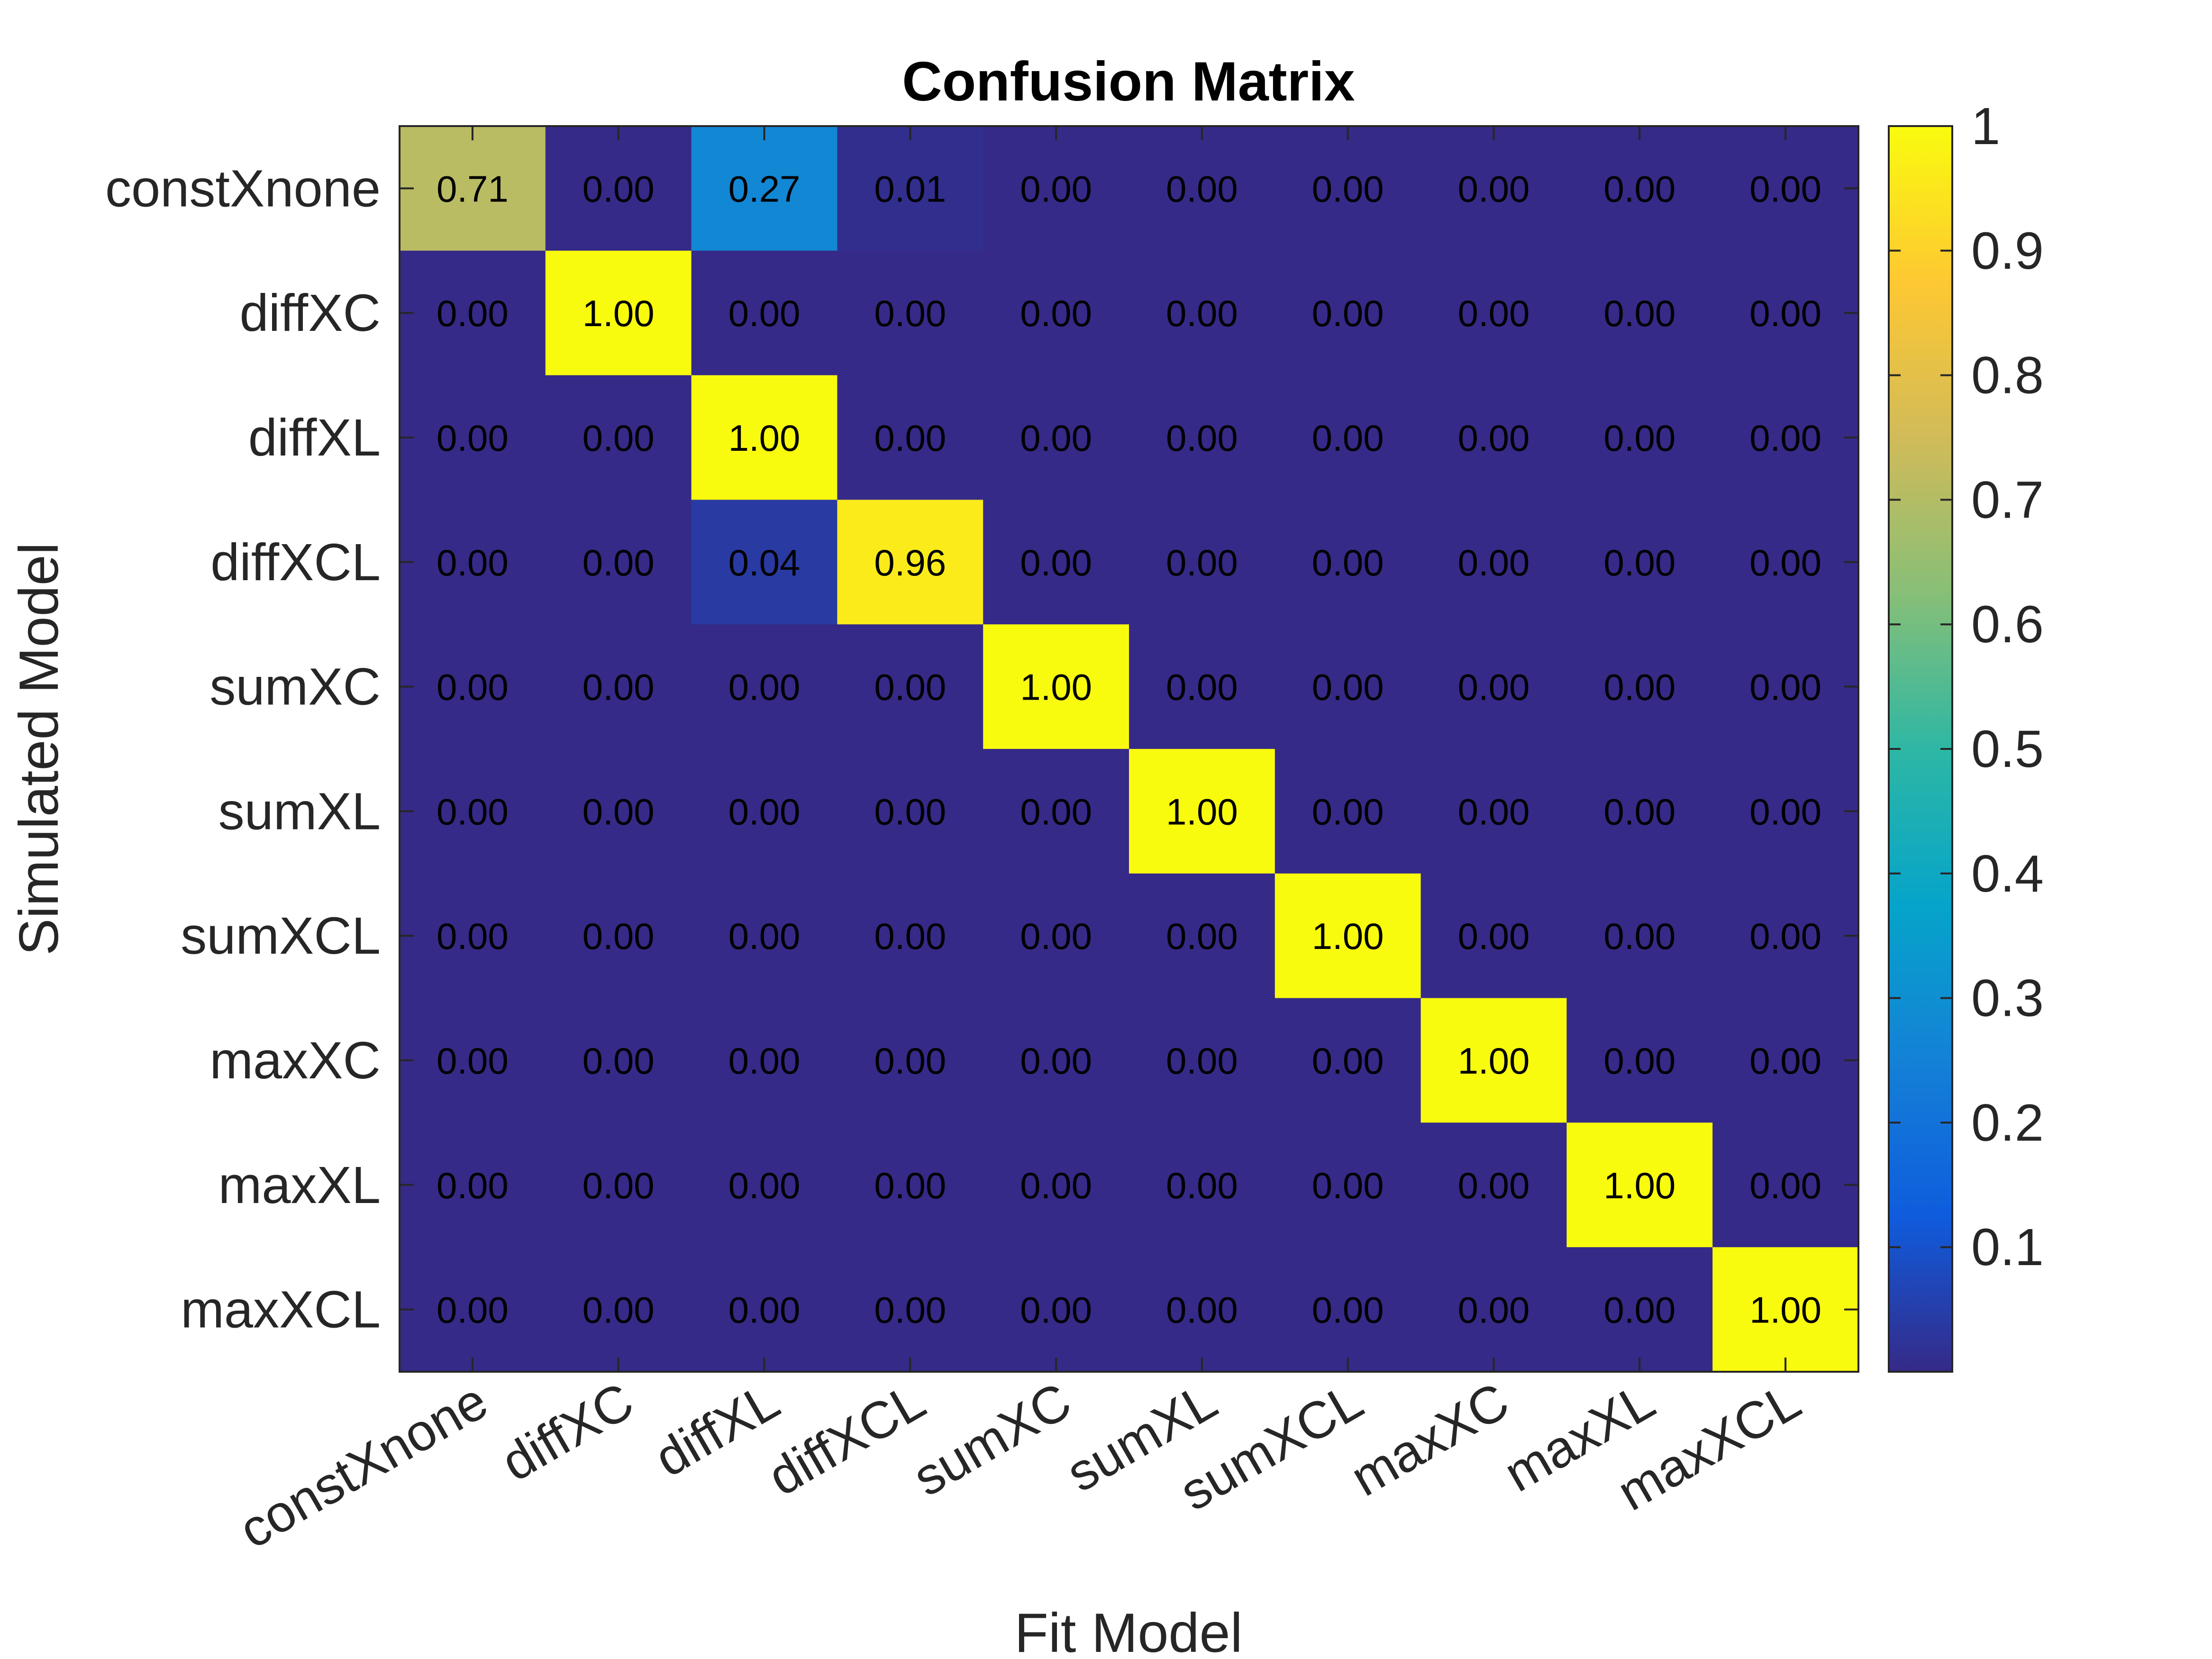 The width and height of the screenshot is (2212, 1659). Describe the element at coordinates (1128, 1630) in the screenshot. I see `x-axis-label: Fit Model` at that location.